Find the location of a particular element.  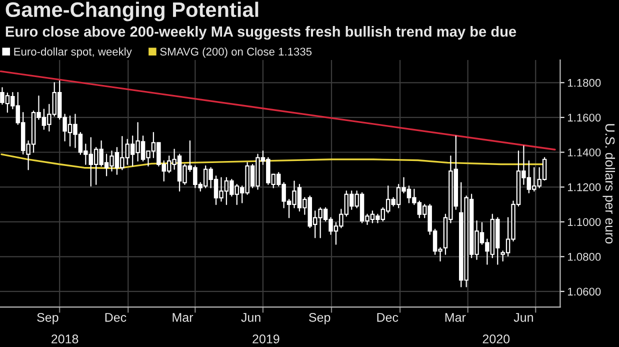

y-tick-label: 1.0800 is located at coordinates (584, 256).